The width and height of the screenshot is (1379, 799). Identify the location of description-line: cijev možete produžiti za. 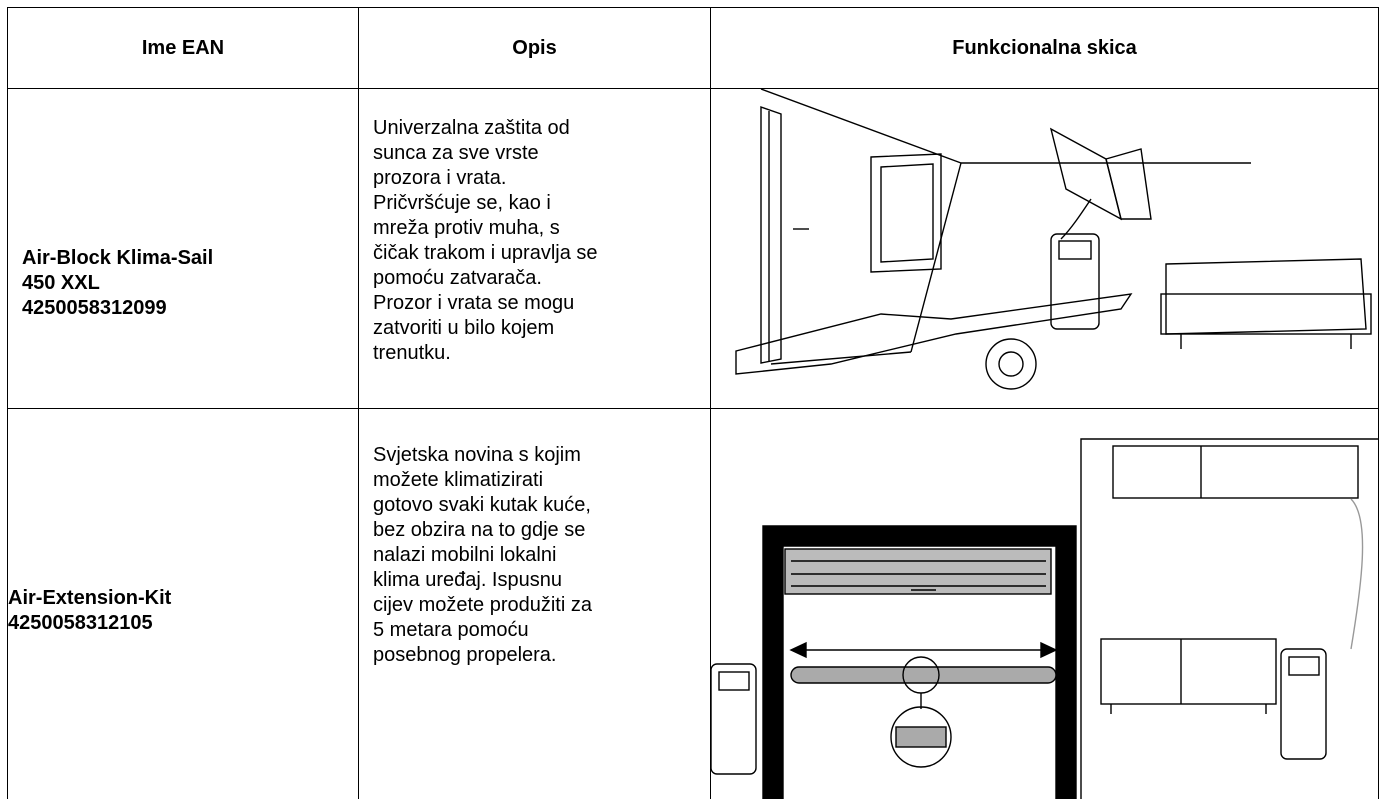
(482, 605).